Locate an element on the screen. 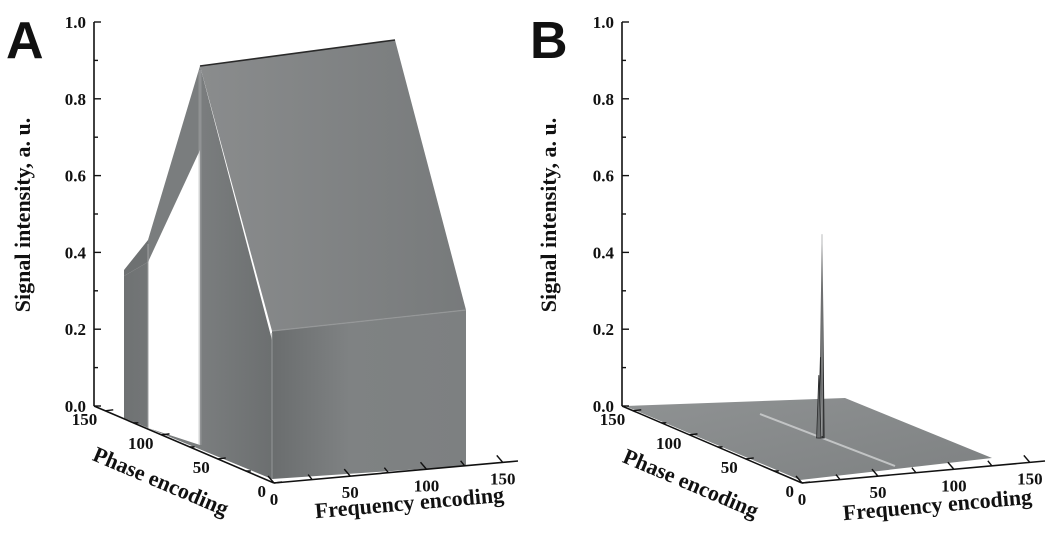 This screenshot has width=1060, height=534. panel-a-letter: A is located at coordinates (25, 41).